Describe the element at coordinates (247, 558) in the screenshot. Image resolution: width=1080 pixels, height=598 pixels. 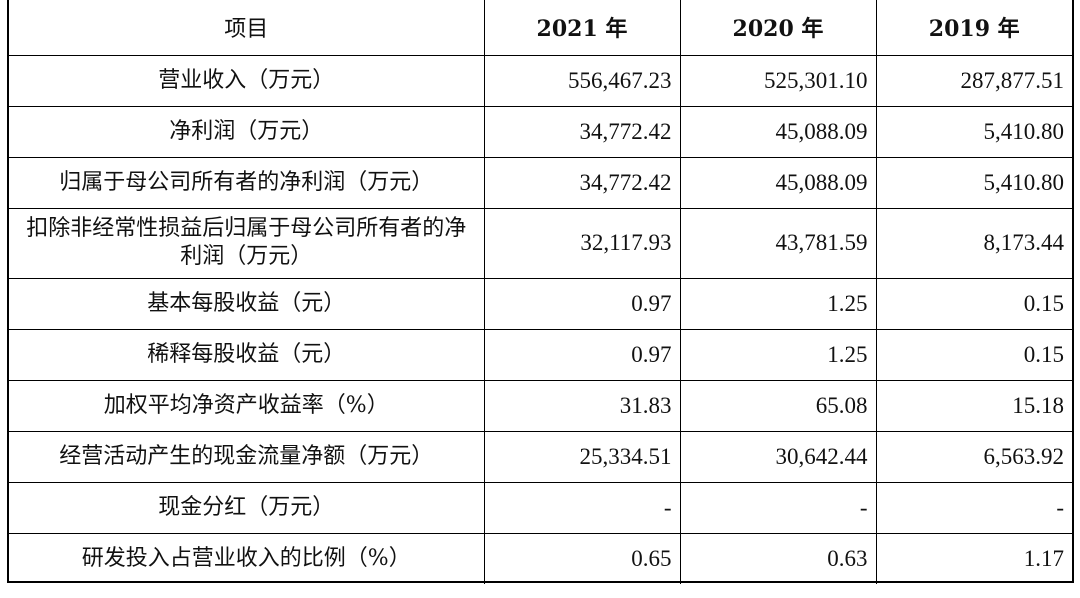
I see `row-label: 研发投入占营业收入的比例（%）` at that location.